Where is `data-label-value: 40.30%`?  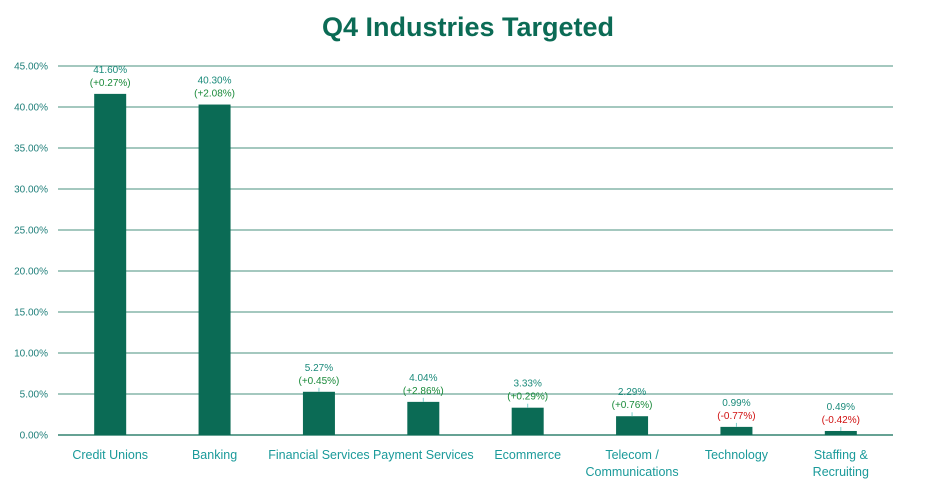 data-label-value: 40.30% is located at coordinates (215, 81).